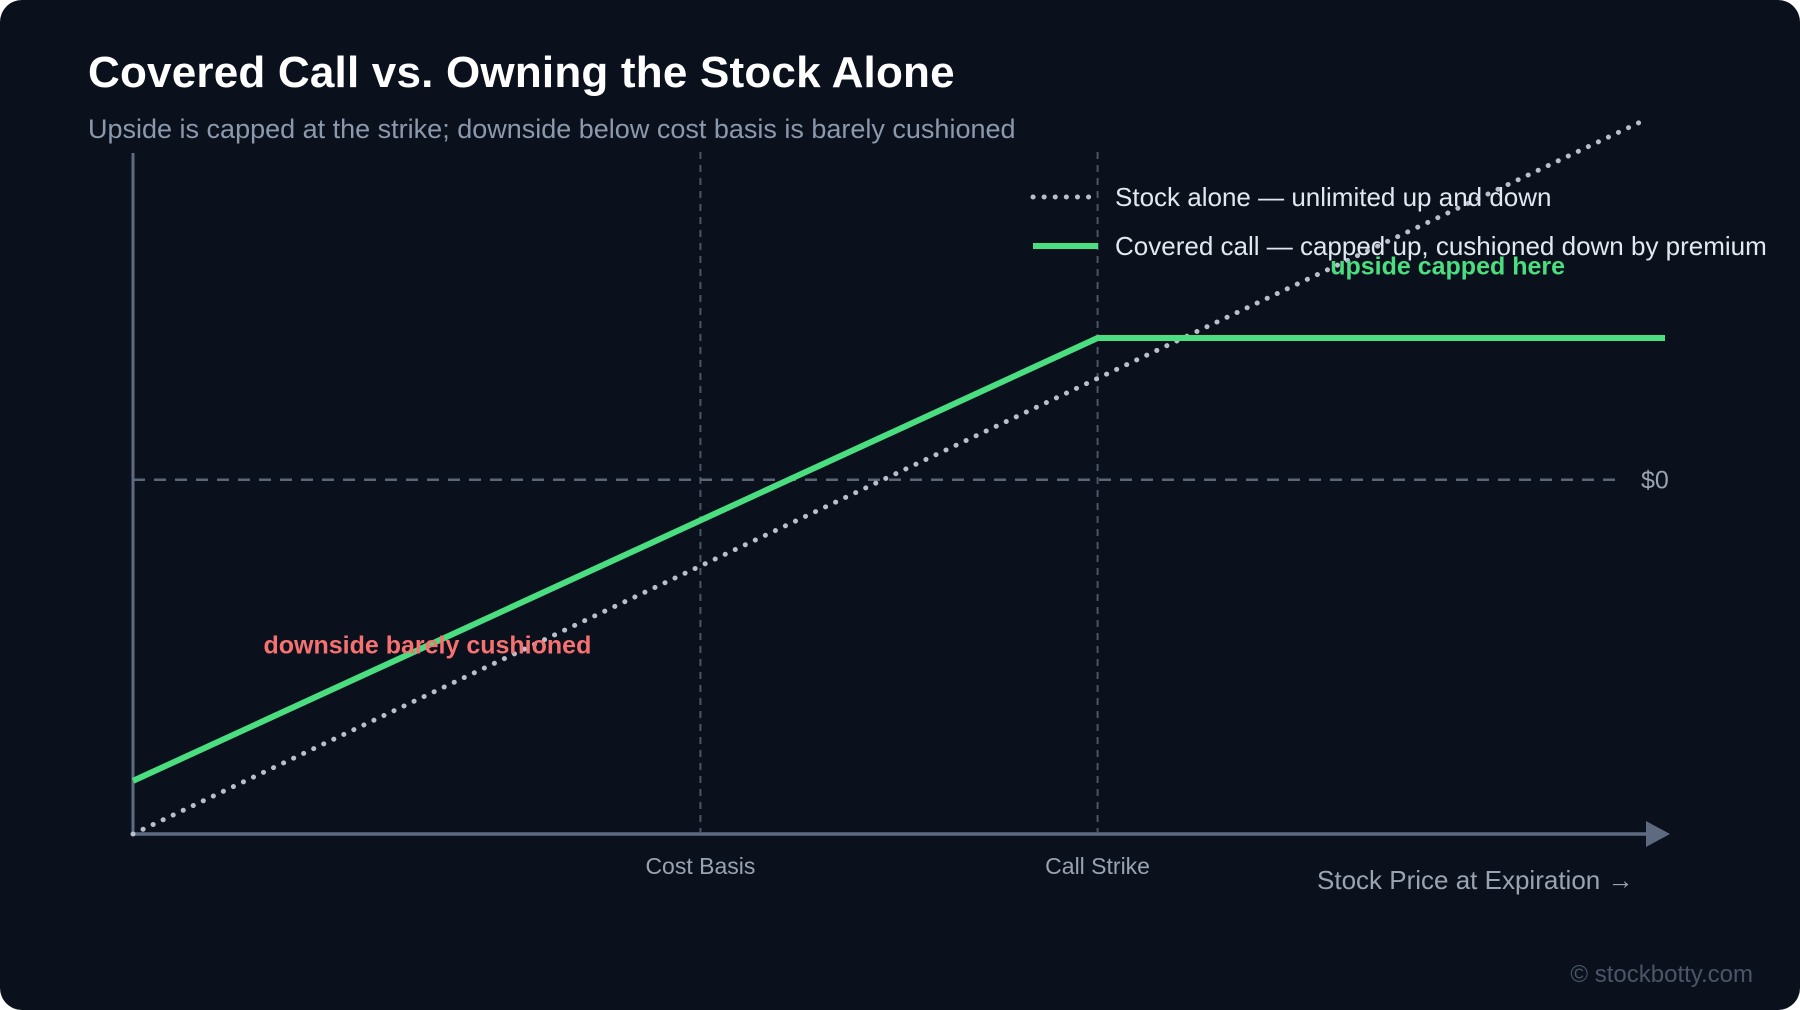  Describe the element at coordinates (1333, 197) in the screenshot. I see `legend-label: Stock alone — unlimited up and down` at that location.